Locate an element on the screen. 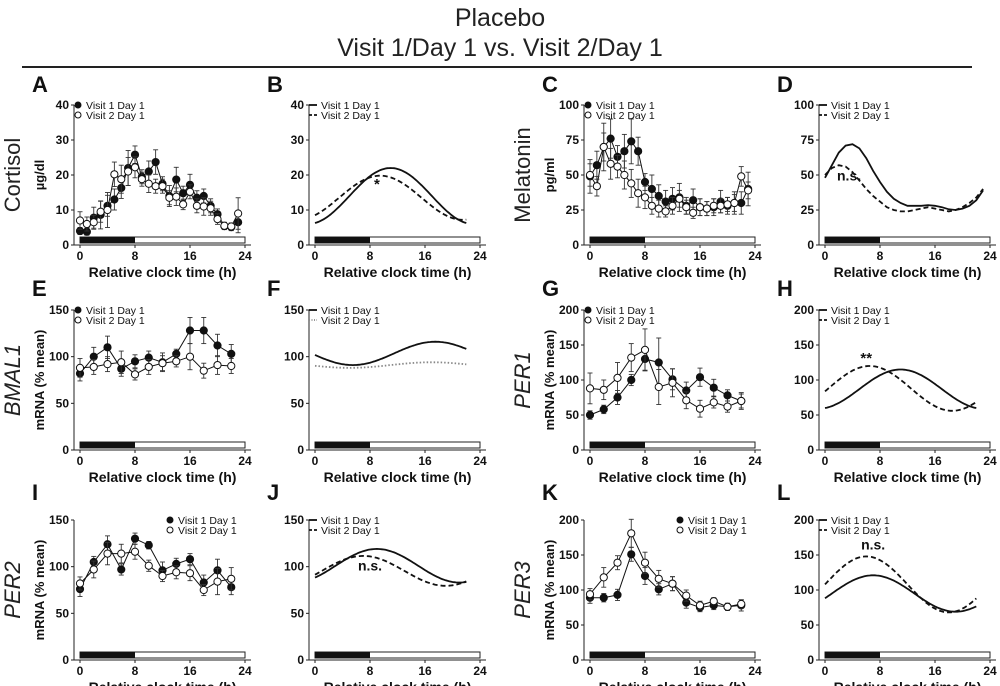 Image resolution: width=1000 pixels, height=686 pixels. y-tick-label: 30 is located at coordinates (63, 140).